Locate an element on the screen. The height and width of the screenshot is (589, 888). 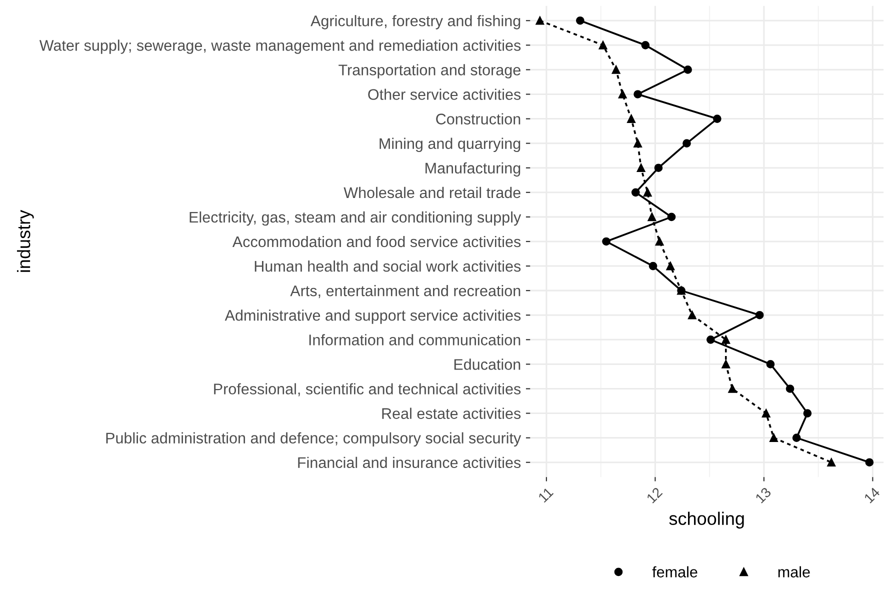
y-tick-label: Information and communication is located at coordinates (414, 340).